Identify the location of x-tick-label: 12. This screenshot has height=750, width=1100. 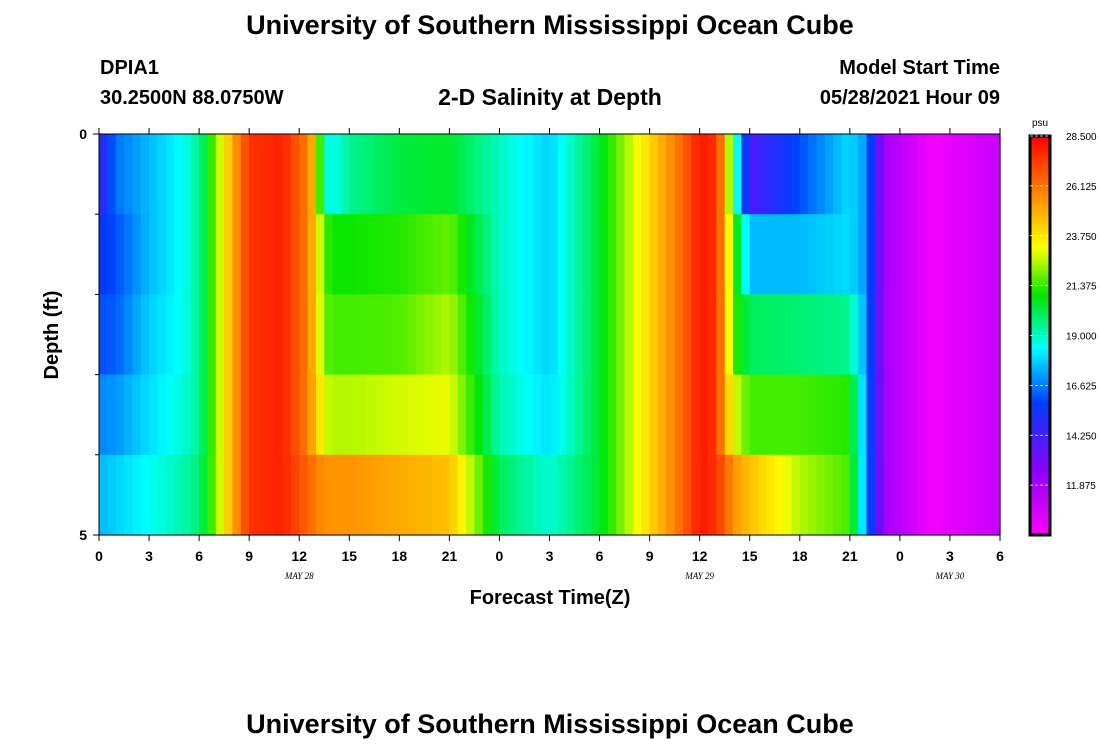
(299, 556).